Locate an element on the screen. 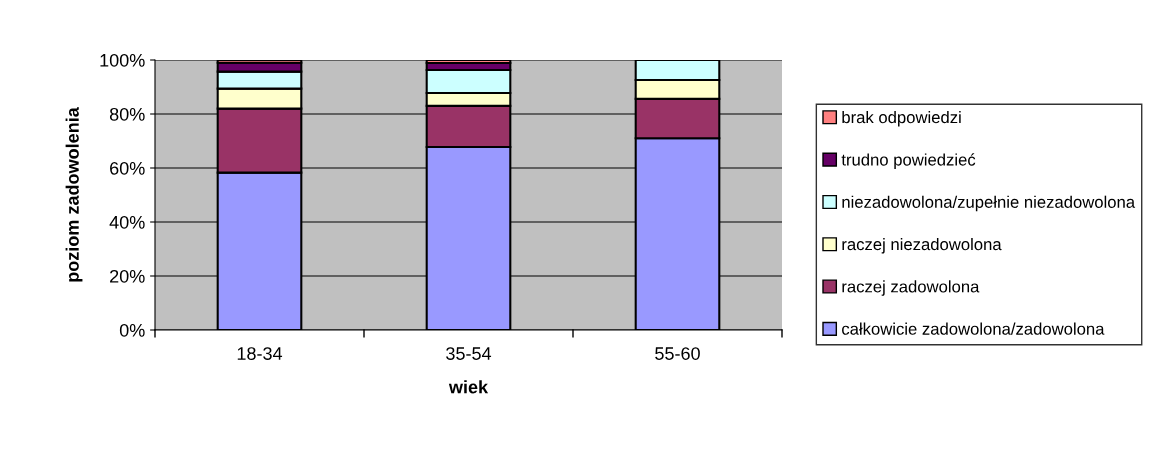 The width and height of the screenshot is (1156, 449). legend-label: raczej niezadowolona is located at coordinates (922, 245).